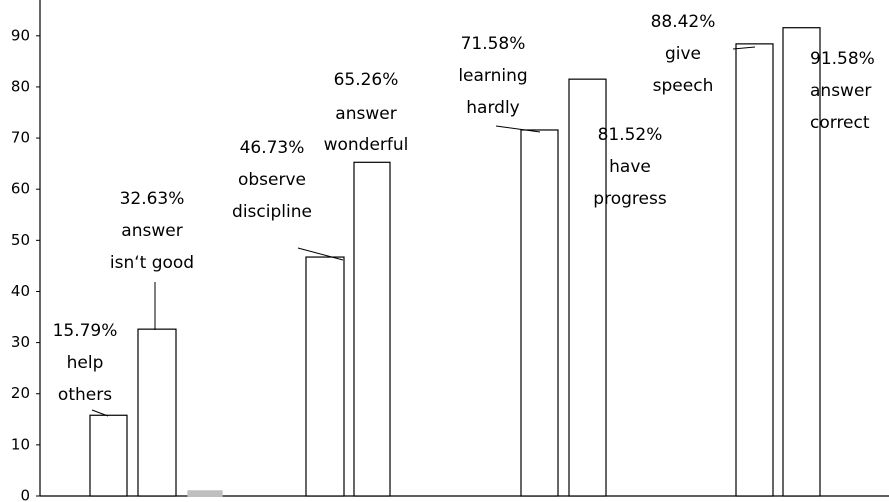  Describe the element at coordinates (272, 148) in the screenshot. I see `value-label: 46.73%` at that location.